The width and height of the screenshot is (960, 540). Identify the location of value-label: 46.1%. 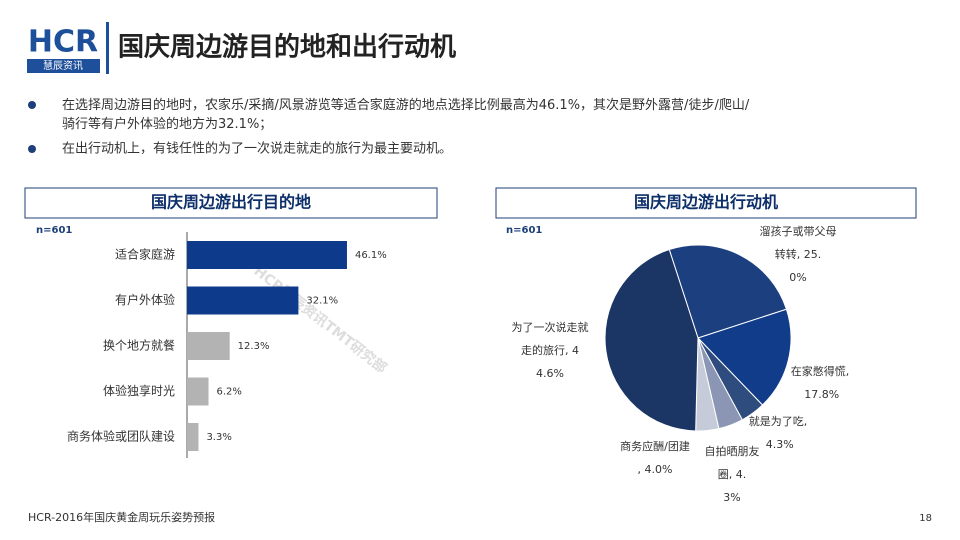
(371, 255).